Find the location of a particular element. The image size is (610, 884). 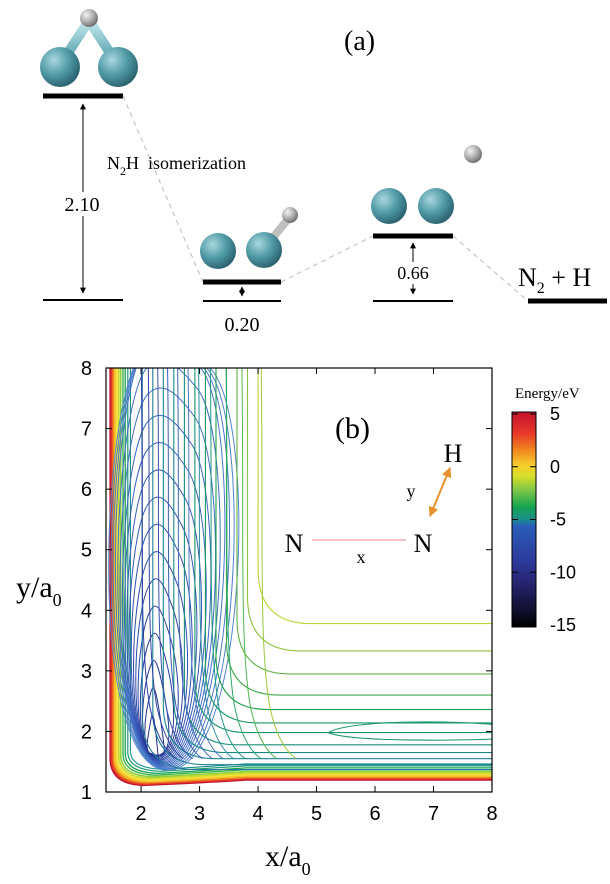

gap-value-0-20: 0.20 is located at coordinates (242, 325).